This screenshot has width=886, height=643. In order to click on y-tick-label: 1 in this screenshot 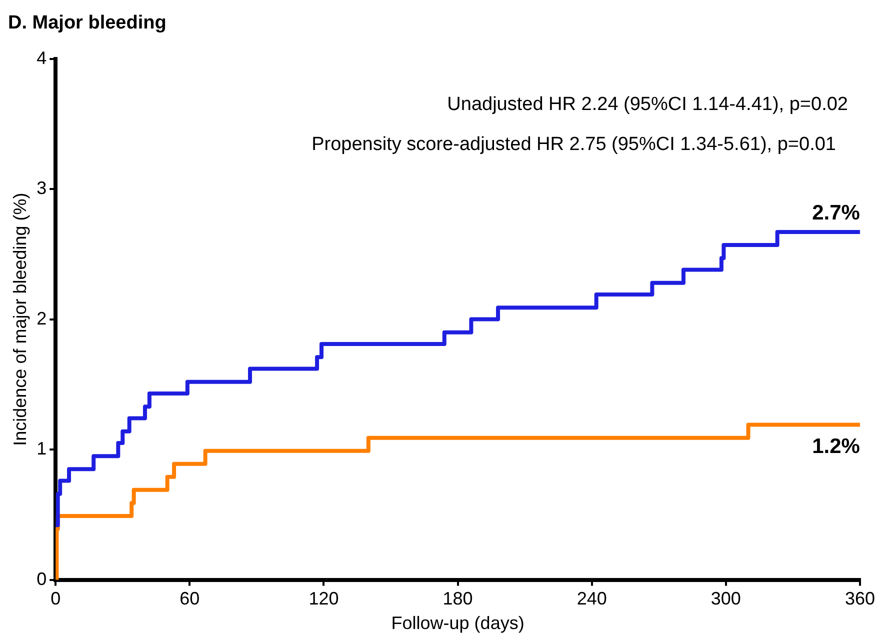, I will do `click(41, 448)`.